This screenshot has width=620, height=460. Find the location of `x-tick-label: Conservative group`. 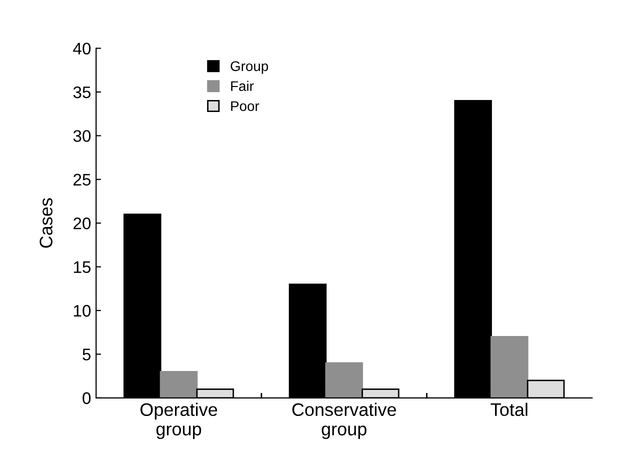

x-tick-label: Conservative group is located at coordinates (344, 421).